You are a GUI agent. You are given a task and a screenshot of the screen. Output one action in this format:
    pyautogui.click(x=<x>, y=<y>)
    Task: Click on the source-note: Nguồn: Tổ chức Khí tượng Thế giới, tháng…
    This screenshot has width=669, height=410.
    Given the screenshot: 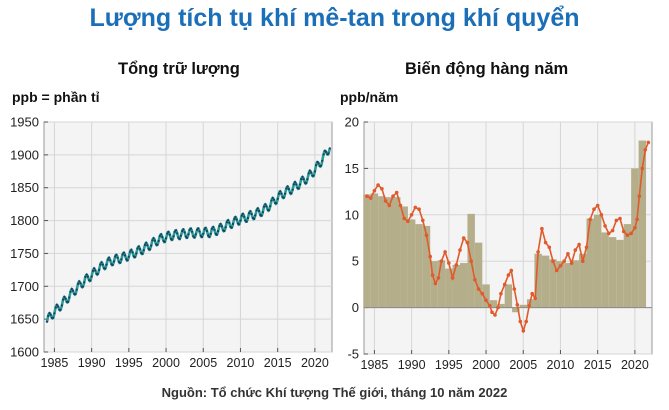 What is the action you would take?
    pyautogui.click(x=334, y=392)
    